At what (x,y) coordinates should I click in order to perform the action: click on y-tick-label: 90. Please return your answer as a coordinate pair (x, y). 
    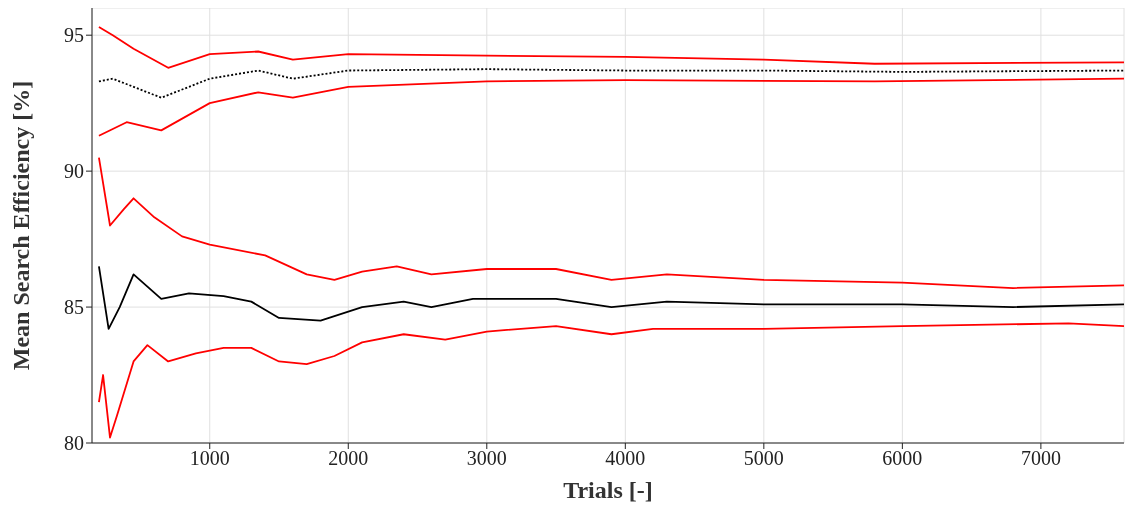
    Looking at the image, I should click on (74, 171).